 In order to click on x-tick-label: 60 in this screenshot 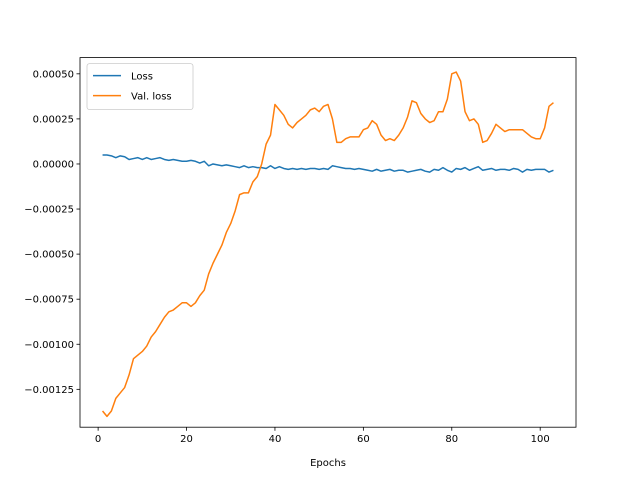, I will do `click(363, 439)`.